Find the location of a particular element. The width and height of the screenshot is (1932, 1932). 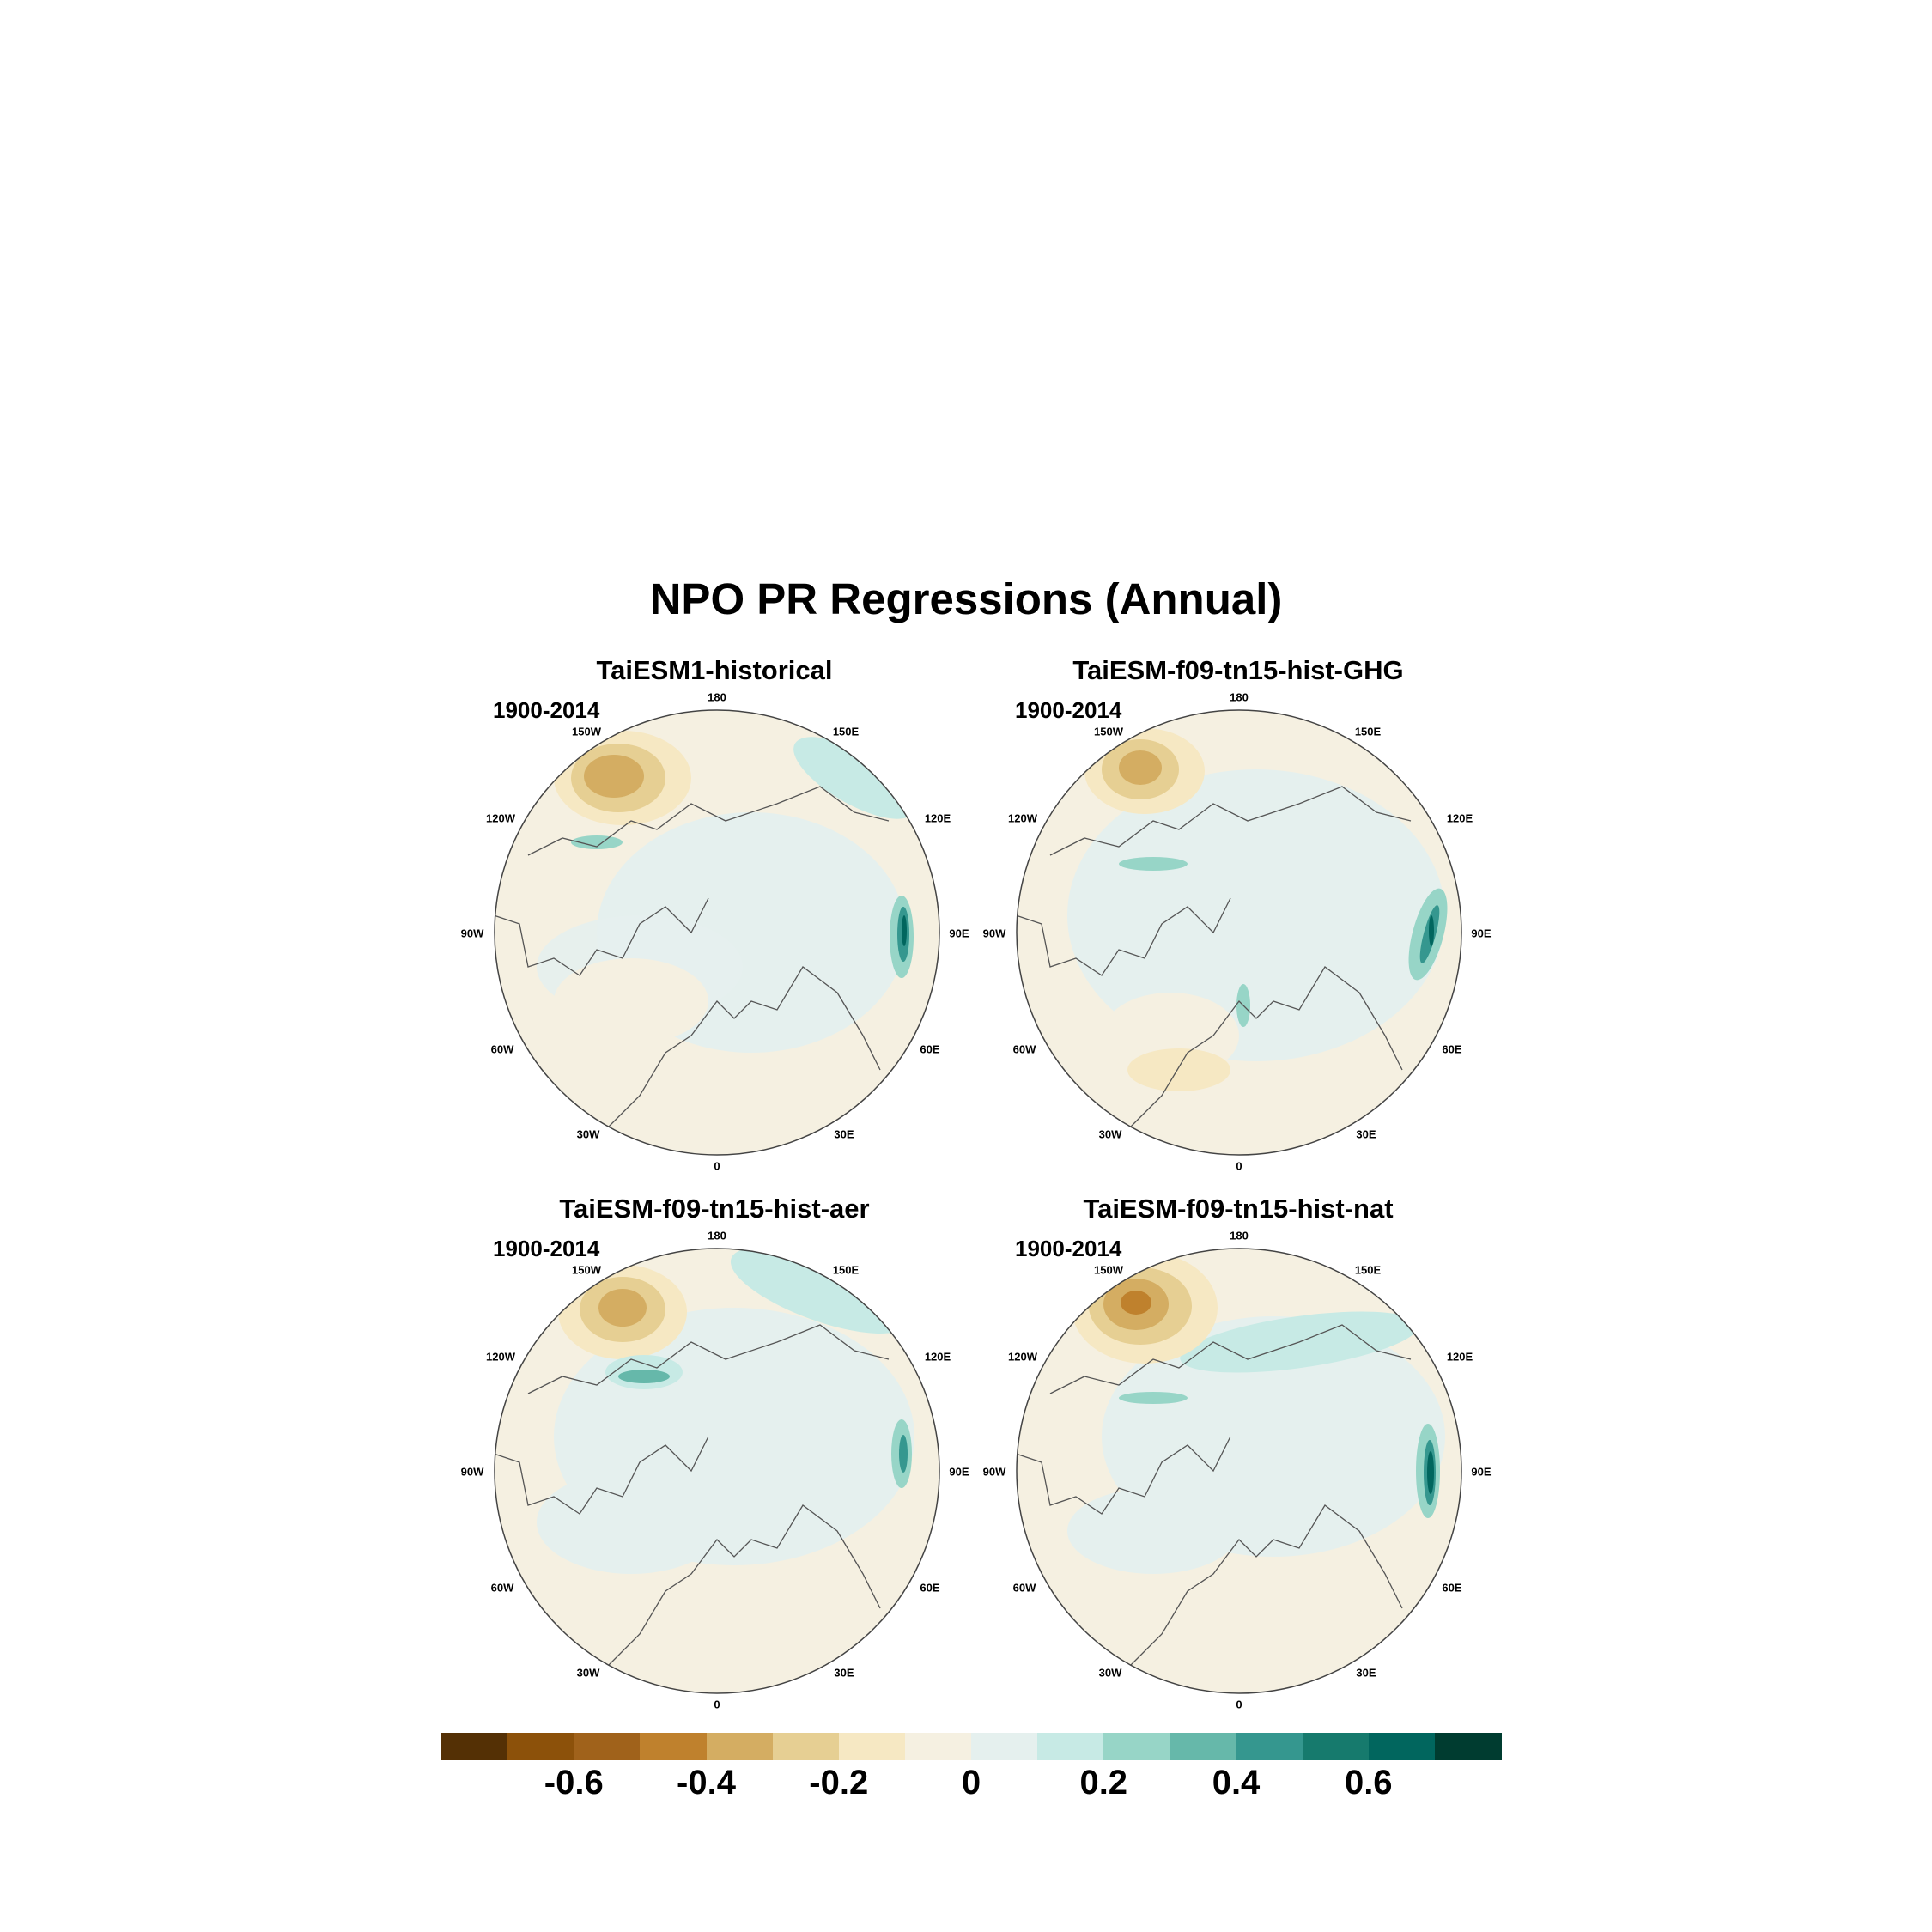

figure-title: NPO PR Regressions (Annual) is located at coordinates (966, 598).